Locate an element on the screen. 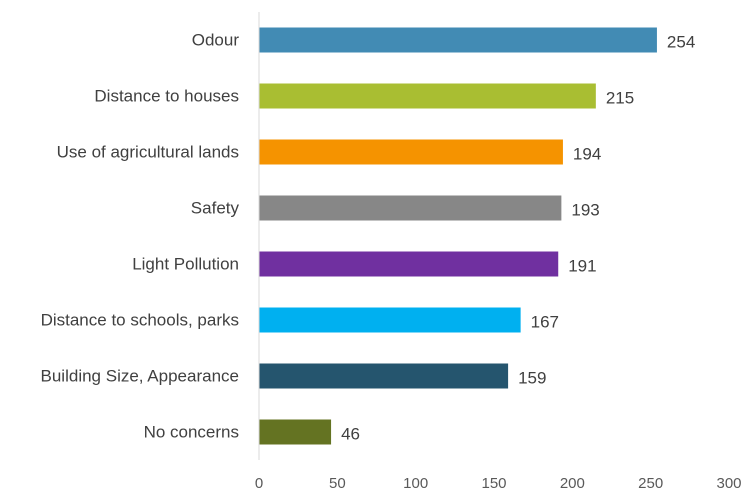 The width and height of the screenshot is (747, 496). data-label: 193 is located at coordinates (585, 210).